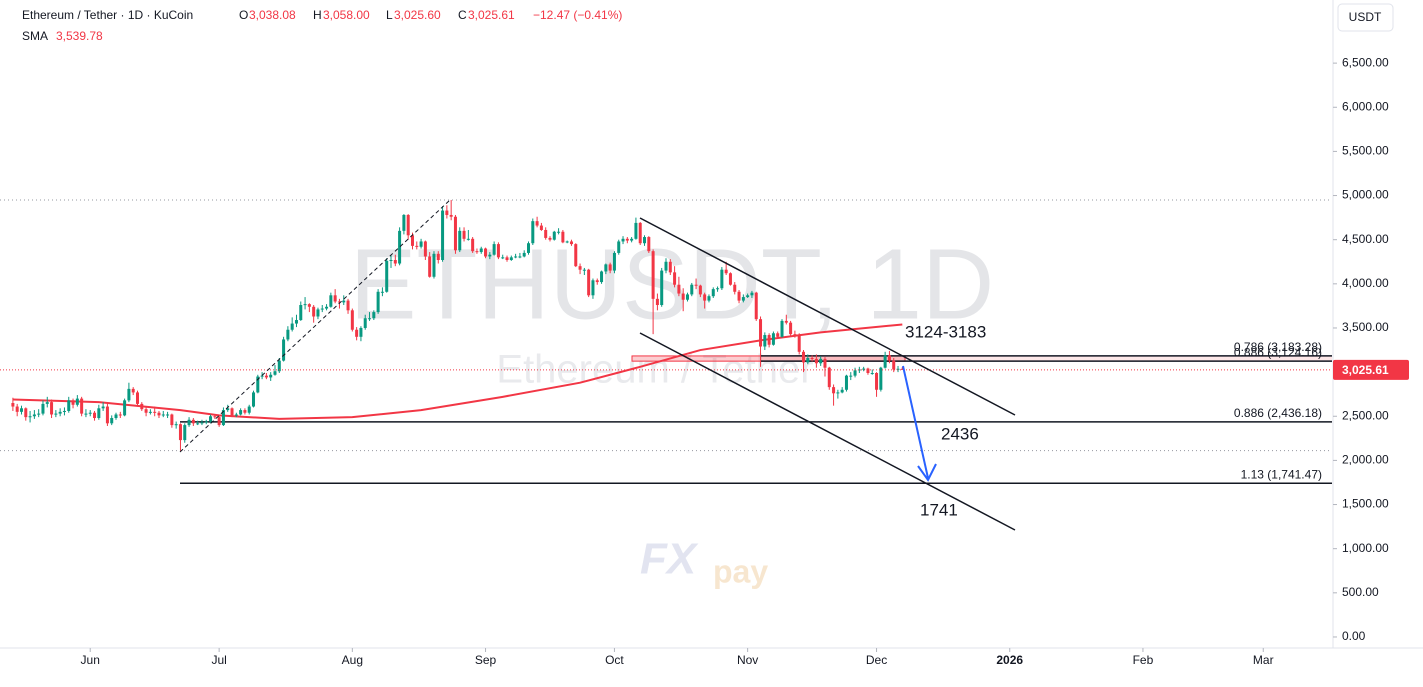  I want to click on x-tick-label: Sep, so click(486, 660).